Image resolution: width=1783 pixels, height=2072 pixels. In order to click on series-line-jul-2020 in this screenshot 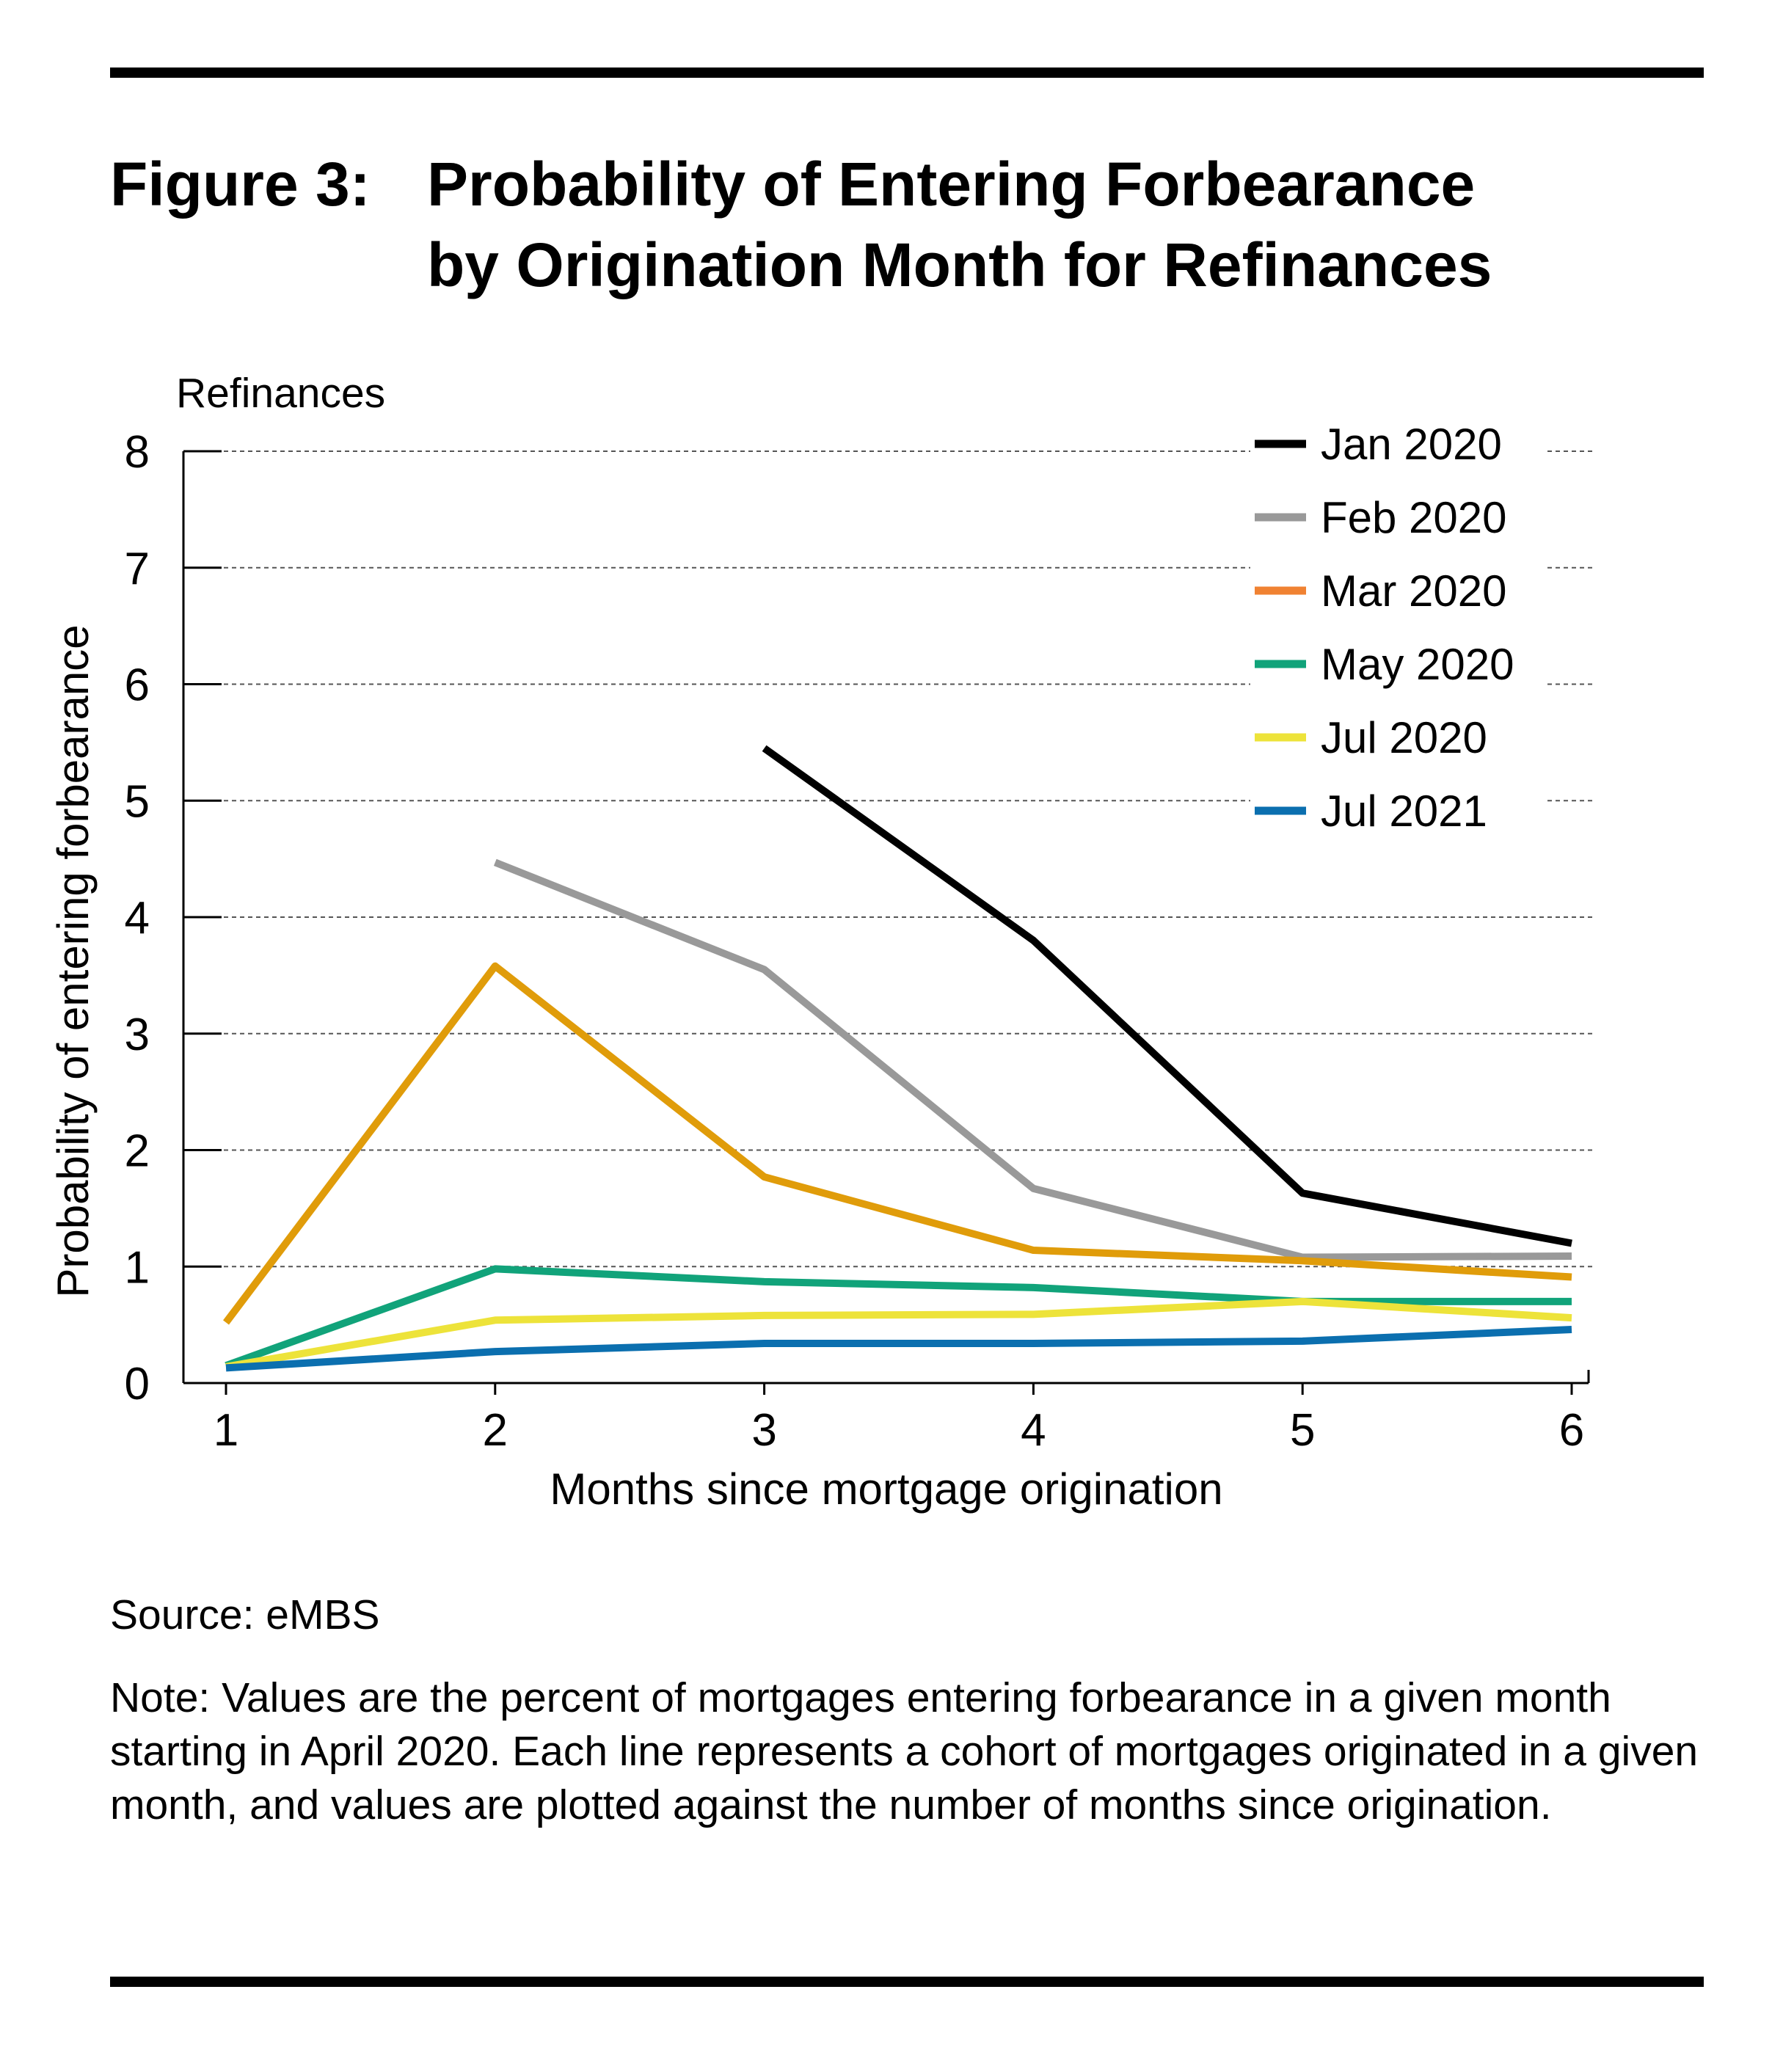, I will do `click(898, 1334)`.